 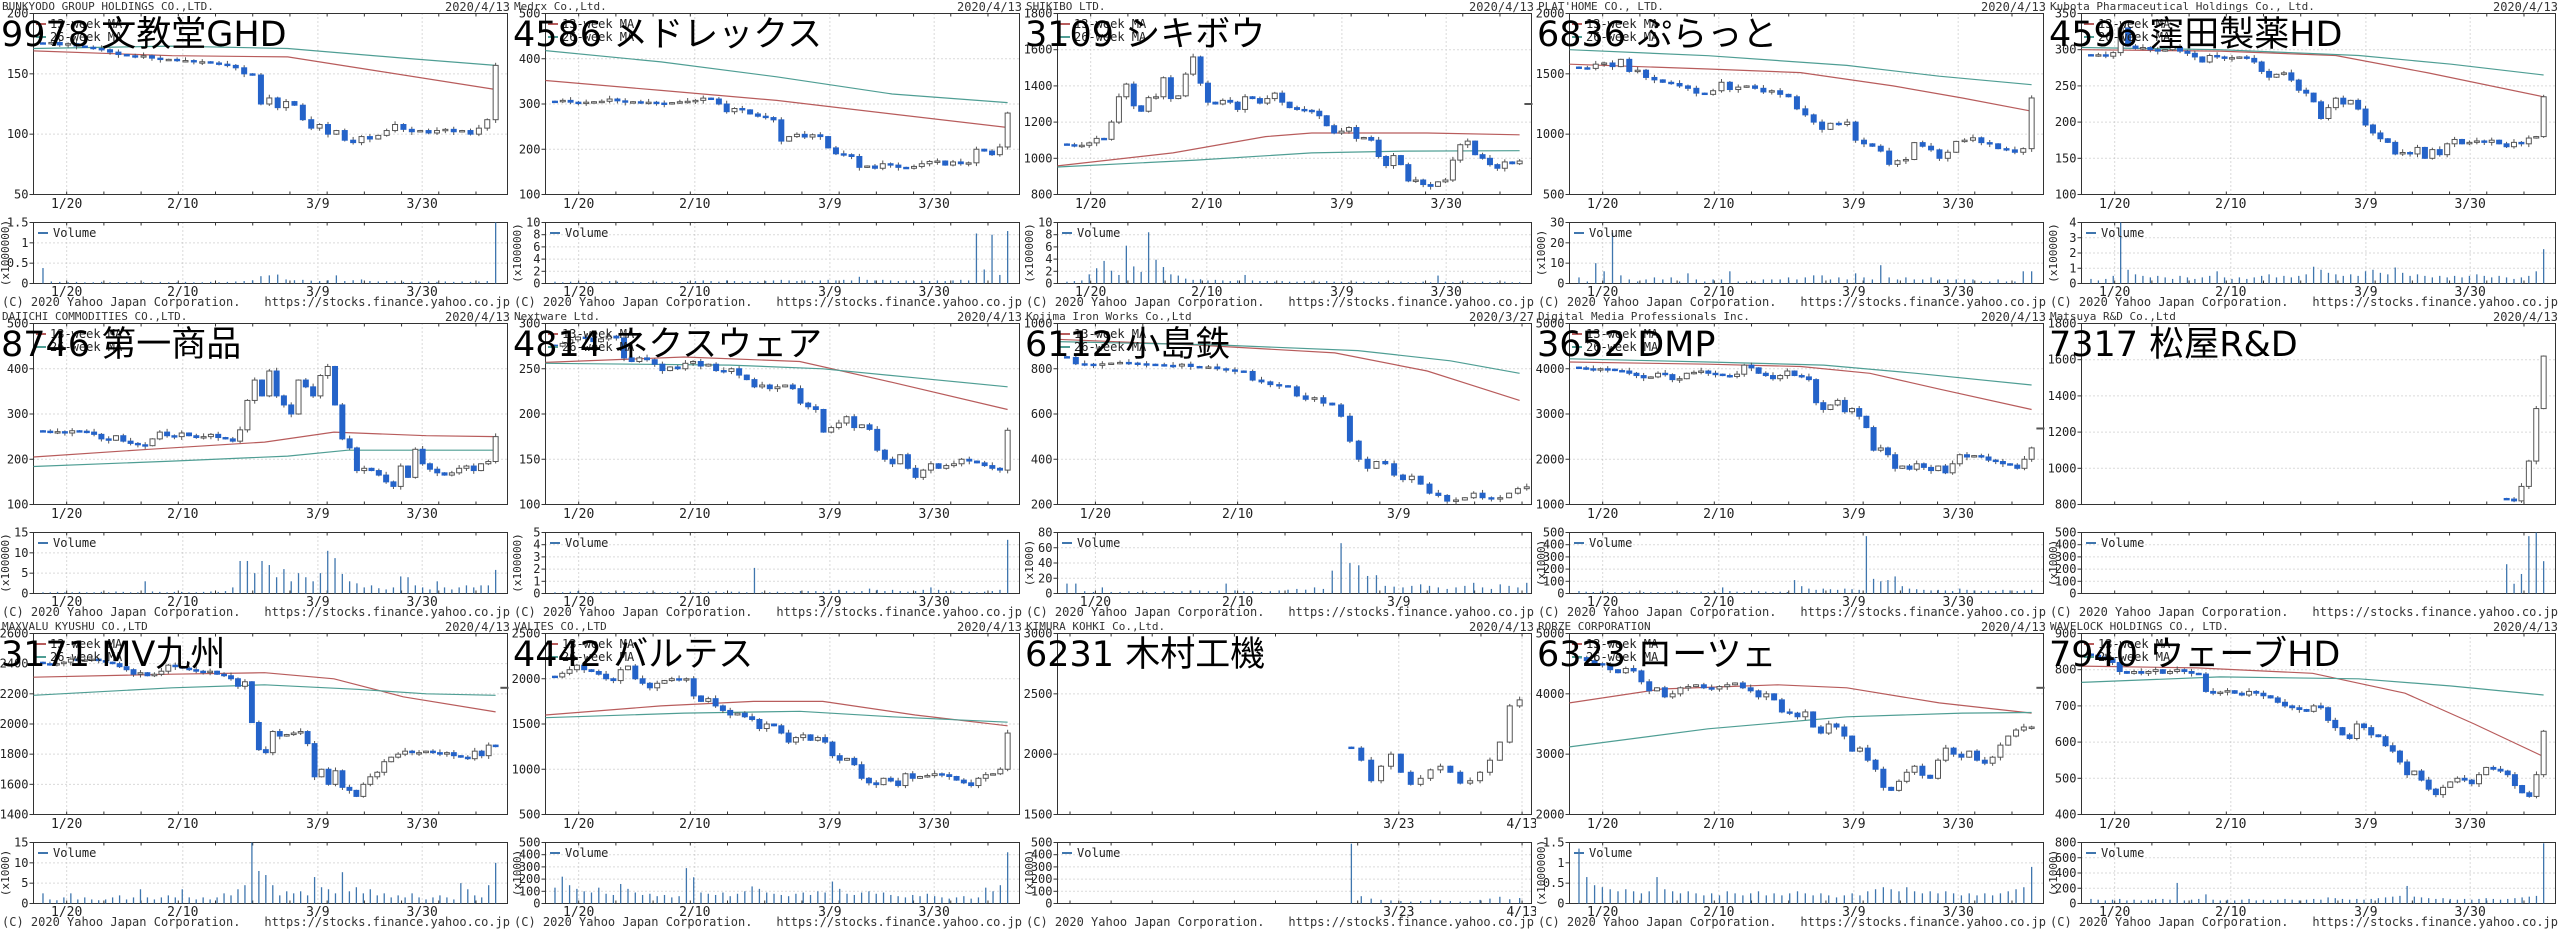 What do you see at coordinates (530, 104) in the screenshot?
I see `price-axis-tick-label: 300` at bounding box center [530, 104].